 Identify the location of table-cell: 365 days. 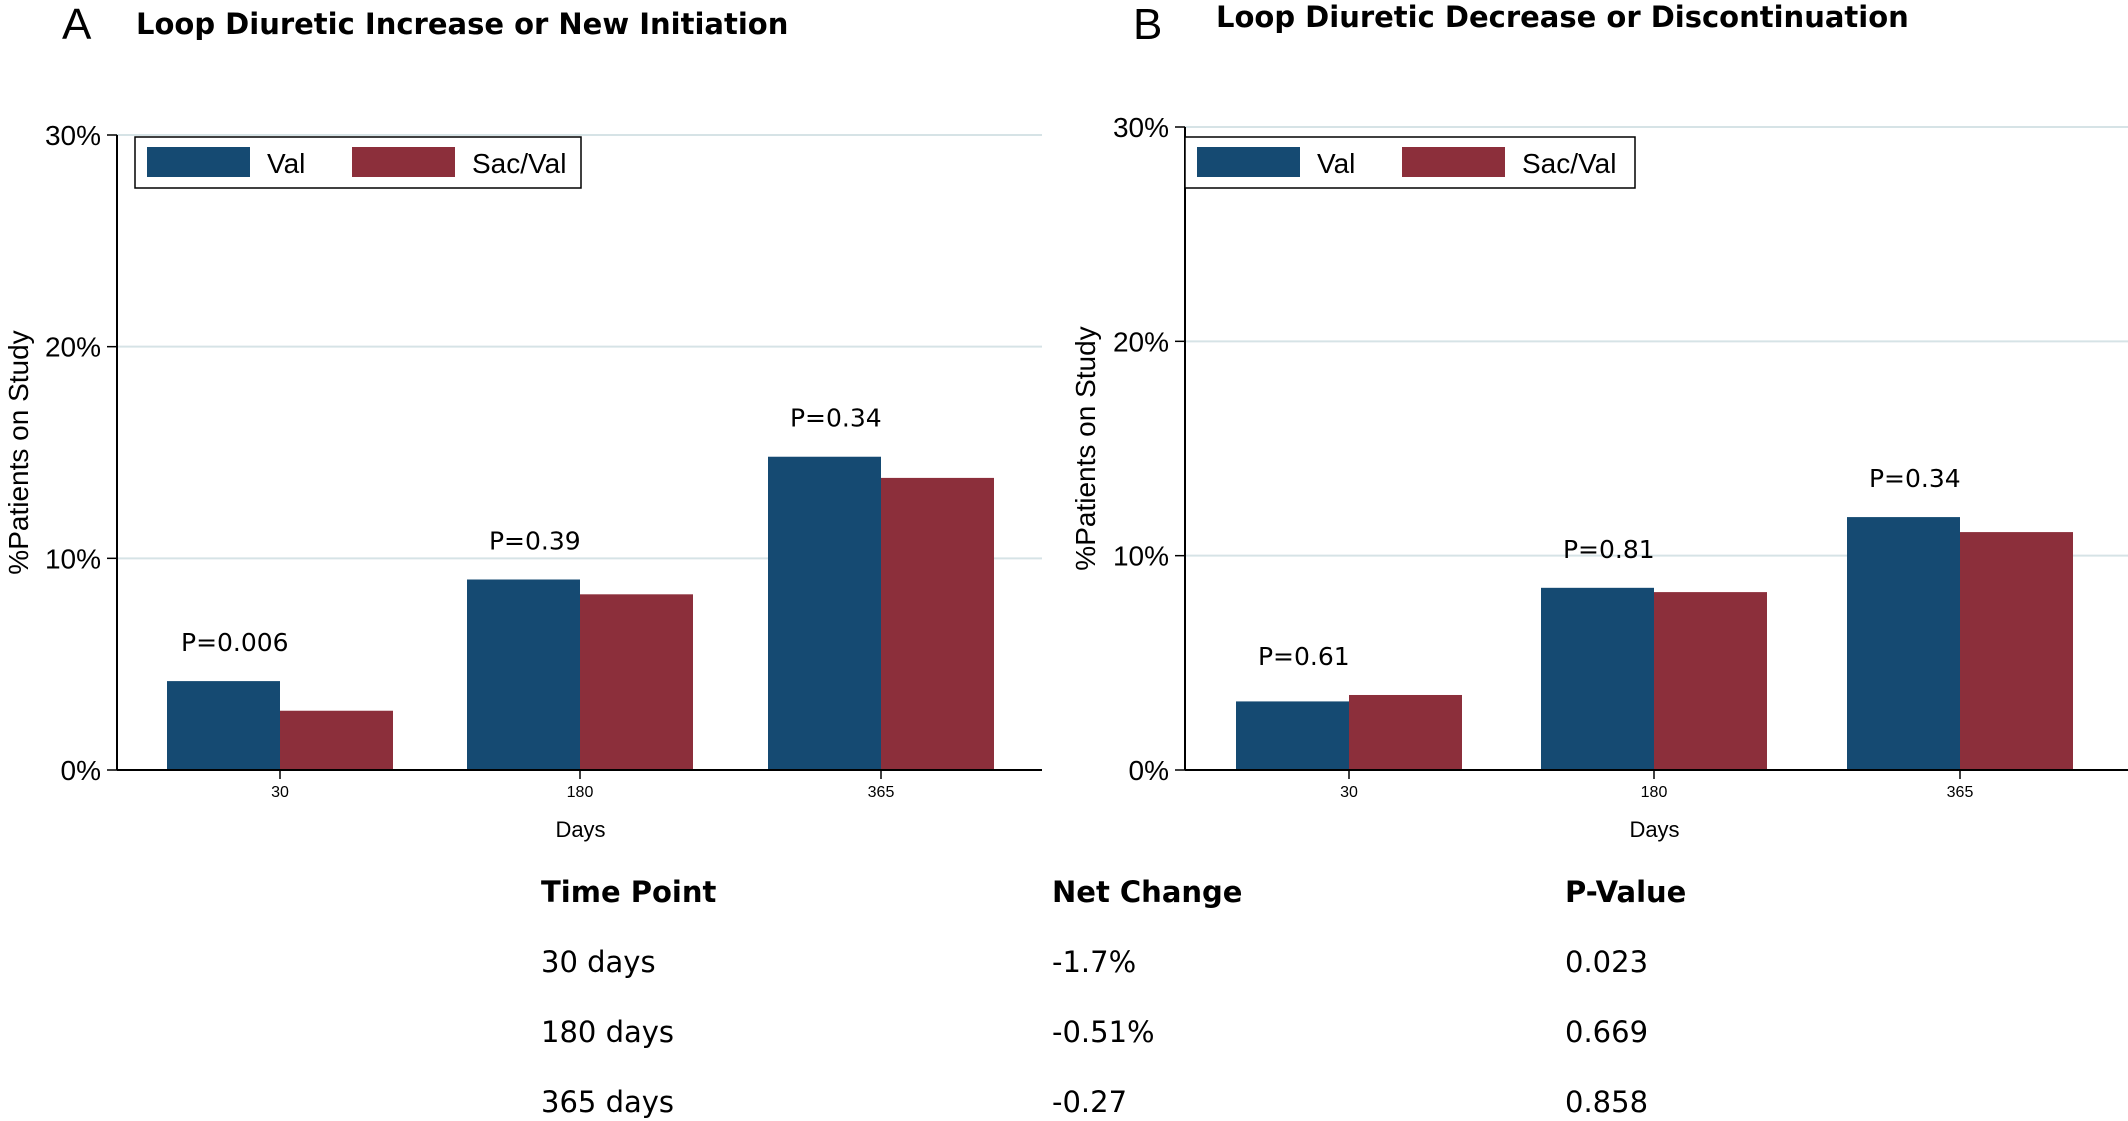
(608, 1102).